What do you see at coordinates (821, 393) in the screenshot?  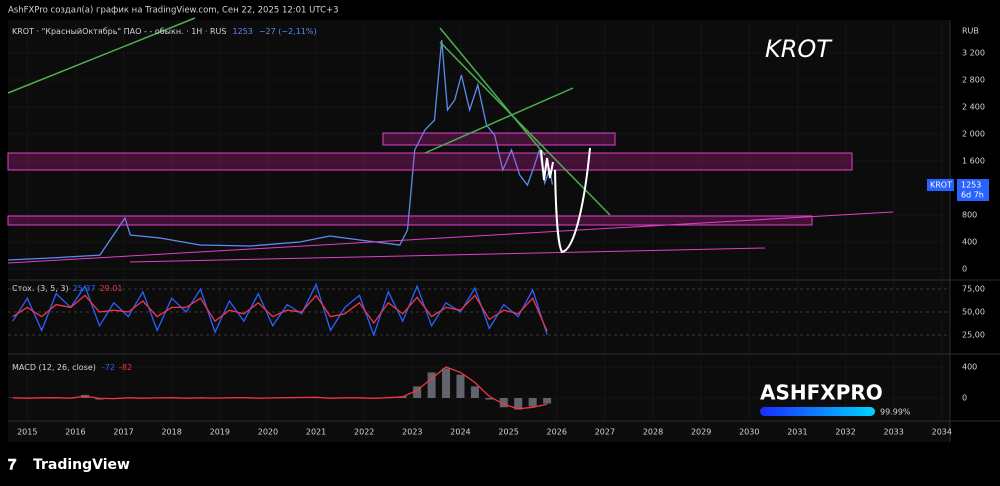 I see `watermark-text: ASHFXPRO` at bounding box center [821, 393].